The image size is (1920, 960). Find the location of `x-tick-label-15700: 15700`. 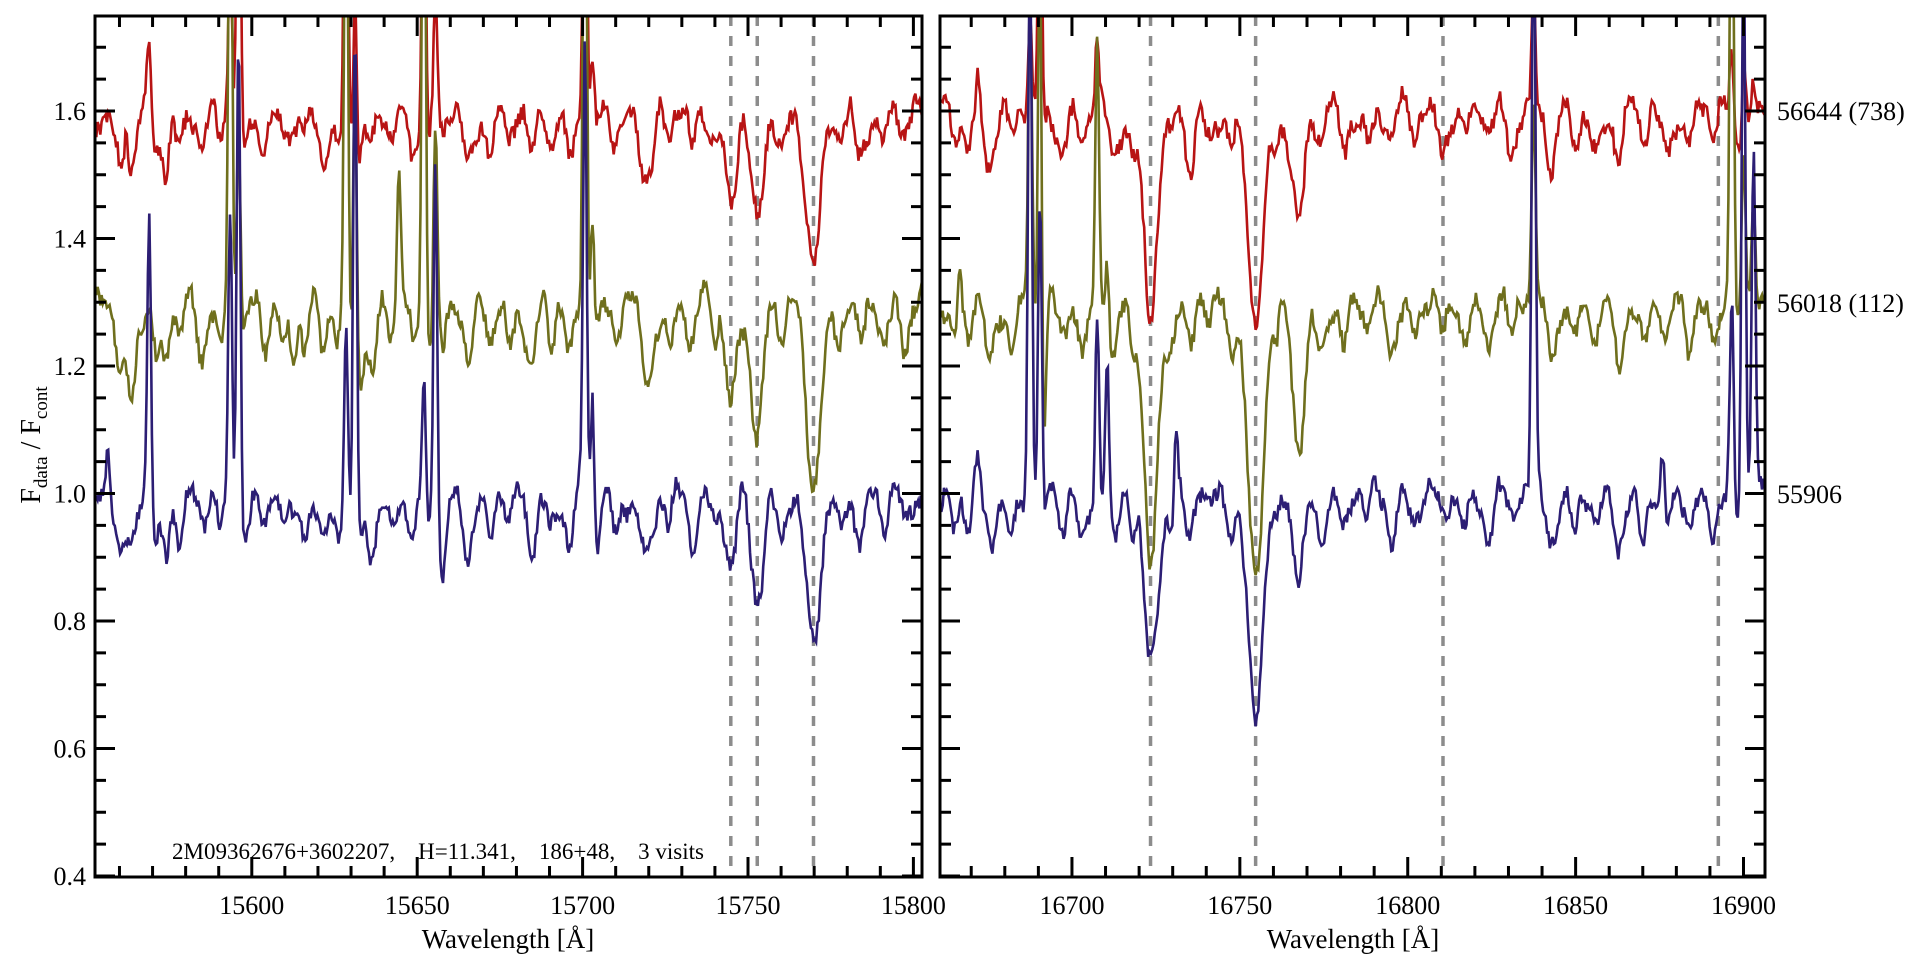

x-tick-label-15700: 15700 is located at coordinates (582, 905).